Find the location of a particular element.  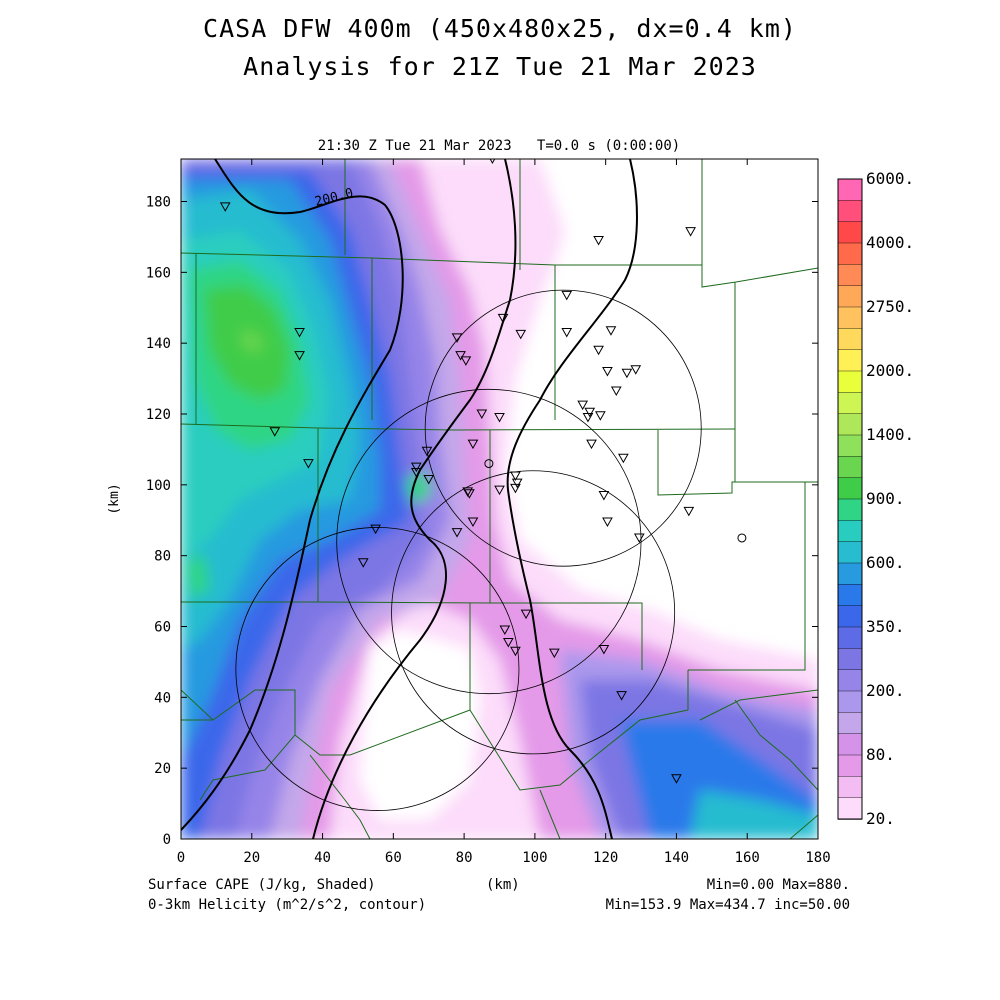

x-axis-label: (km) is located at coordinates (503, 885).